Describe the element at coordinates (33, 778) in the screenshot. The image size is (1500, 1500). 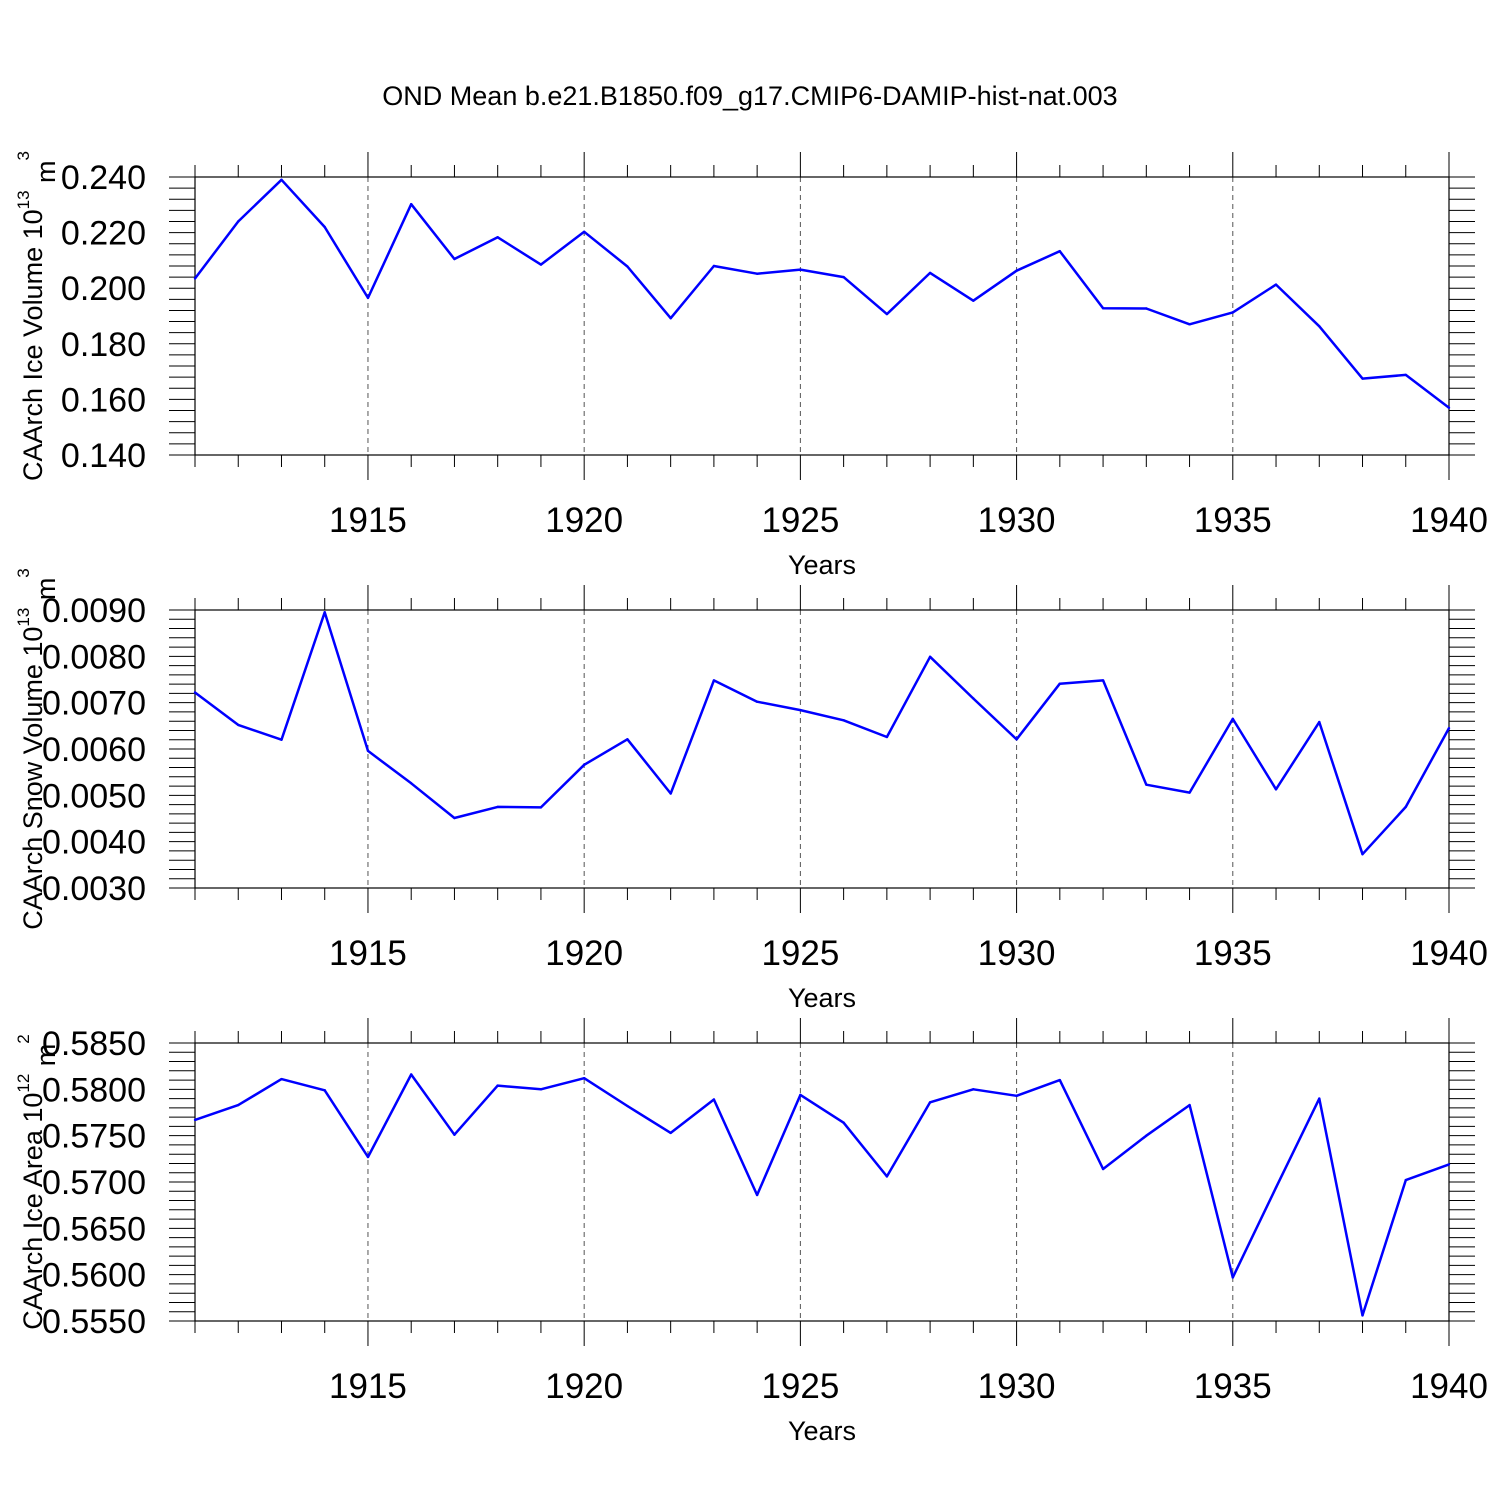
I see `y-axis-label-part: CAArch Snow Volume 10` at that location.